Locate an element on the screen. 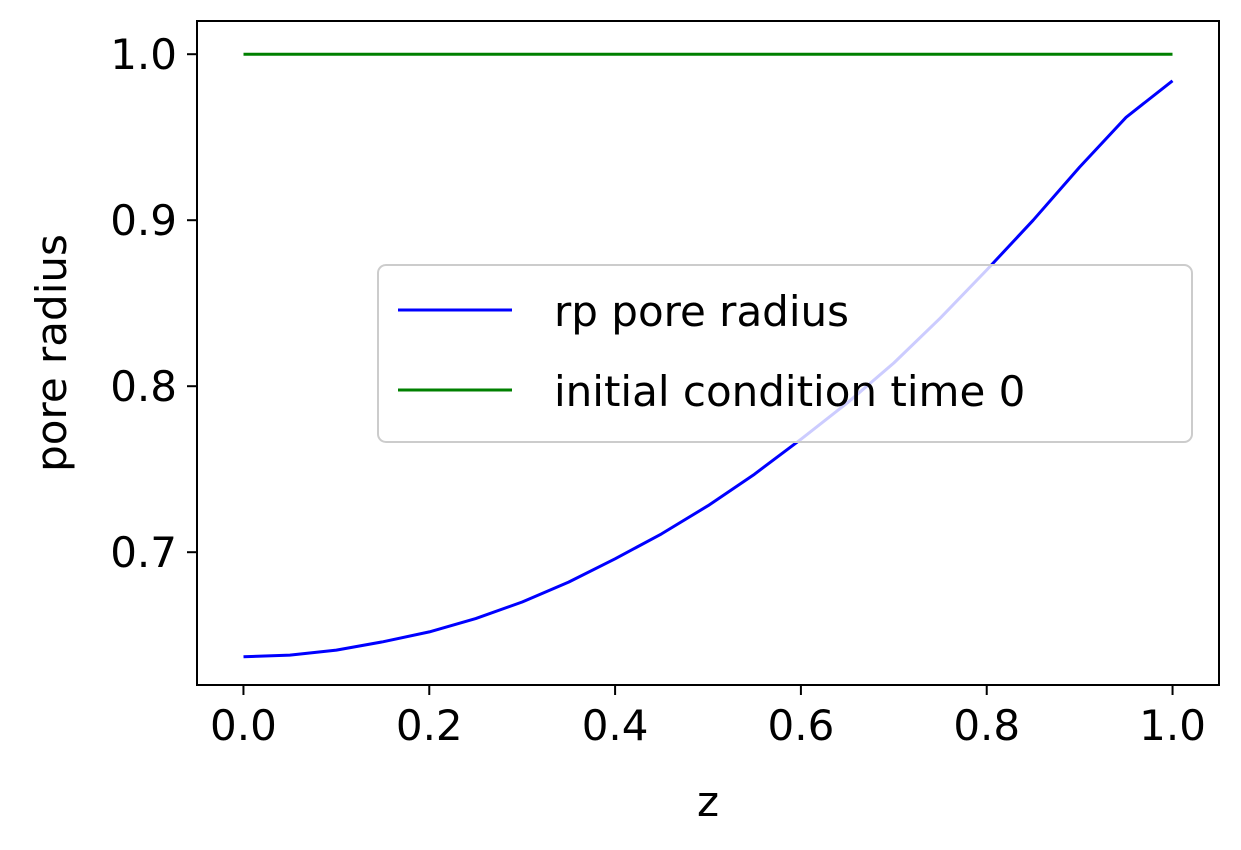 Image resolution: width=1241 pixels, height=850 pixels. y-tick-label: 0.8 is located at coordinates (143, 386).